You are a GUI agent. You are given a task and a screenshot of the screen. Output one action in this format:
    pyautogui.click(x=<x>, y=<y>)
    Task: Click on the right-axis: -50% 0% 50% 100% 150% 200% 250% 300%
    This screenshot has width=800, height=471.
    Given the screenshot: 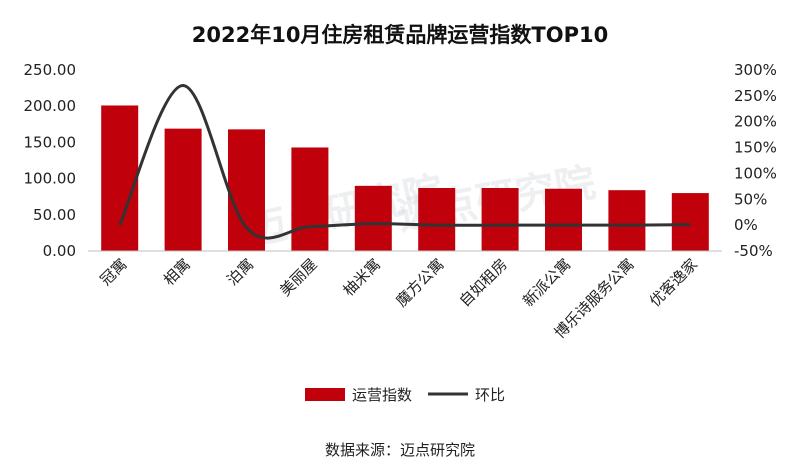 What is the action you would take?
    pyautogui.click(x=755, y=160)
    